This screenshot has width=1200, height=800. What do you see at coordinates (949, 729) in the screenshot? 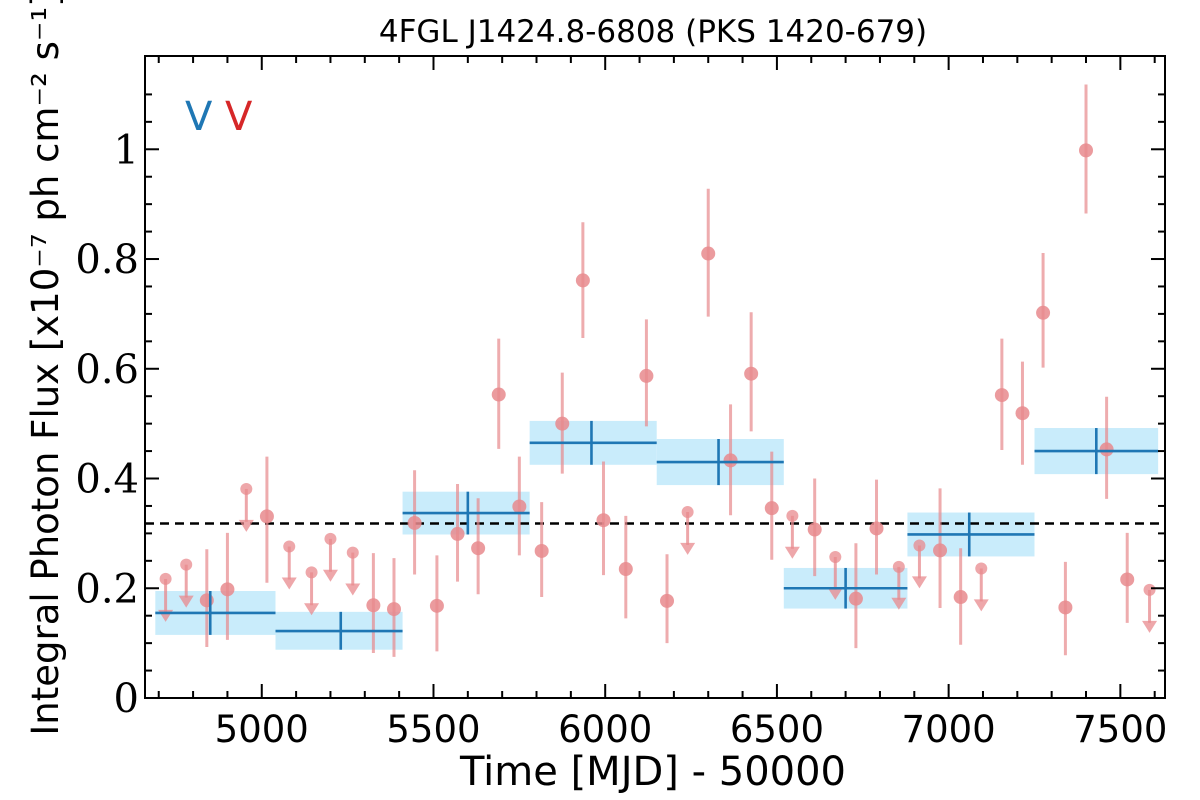
I see `x-tick-label: 7000` at bounding box center [949, 729].